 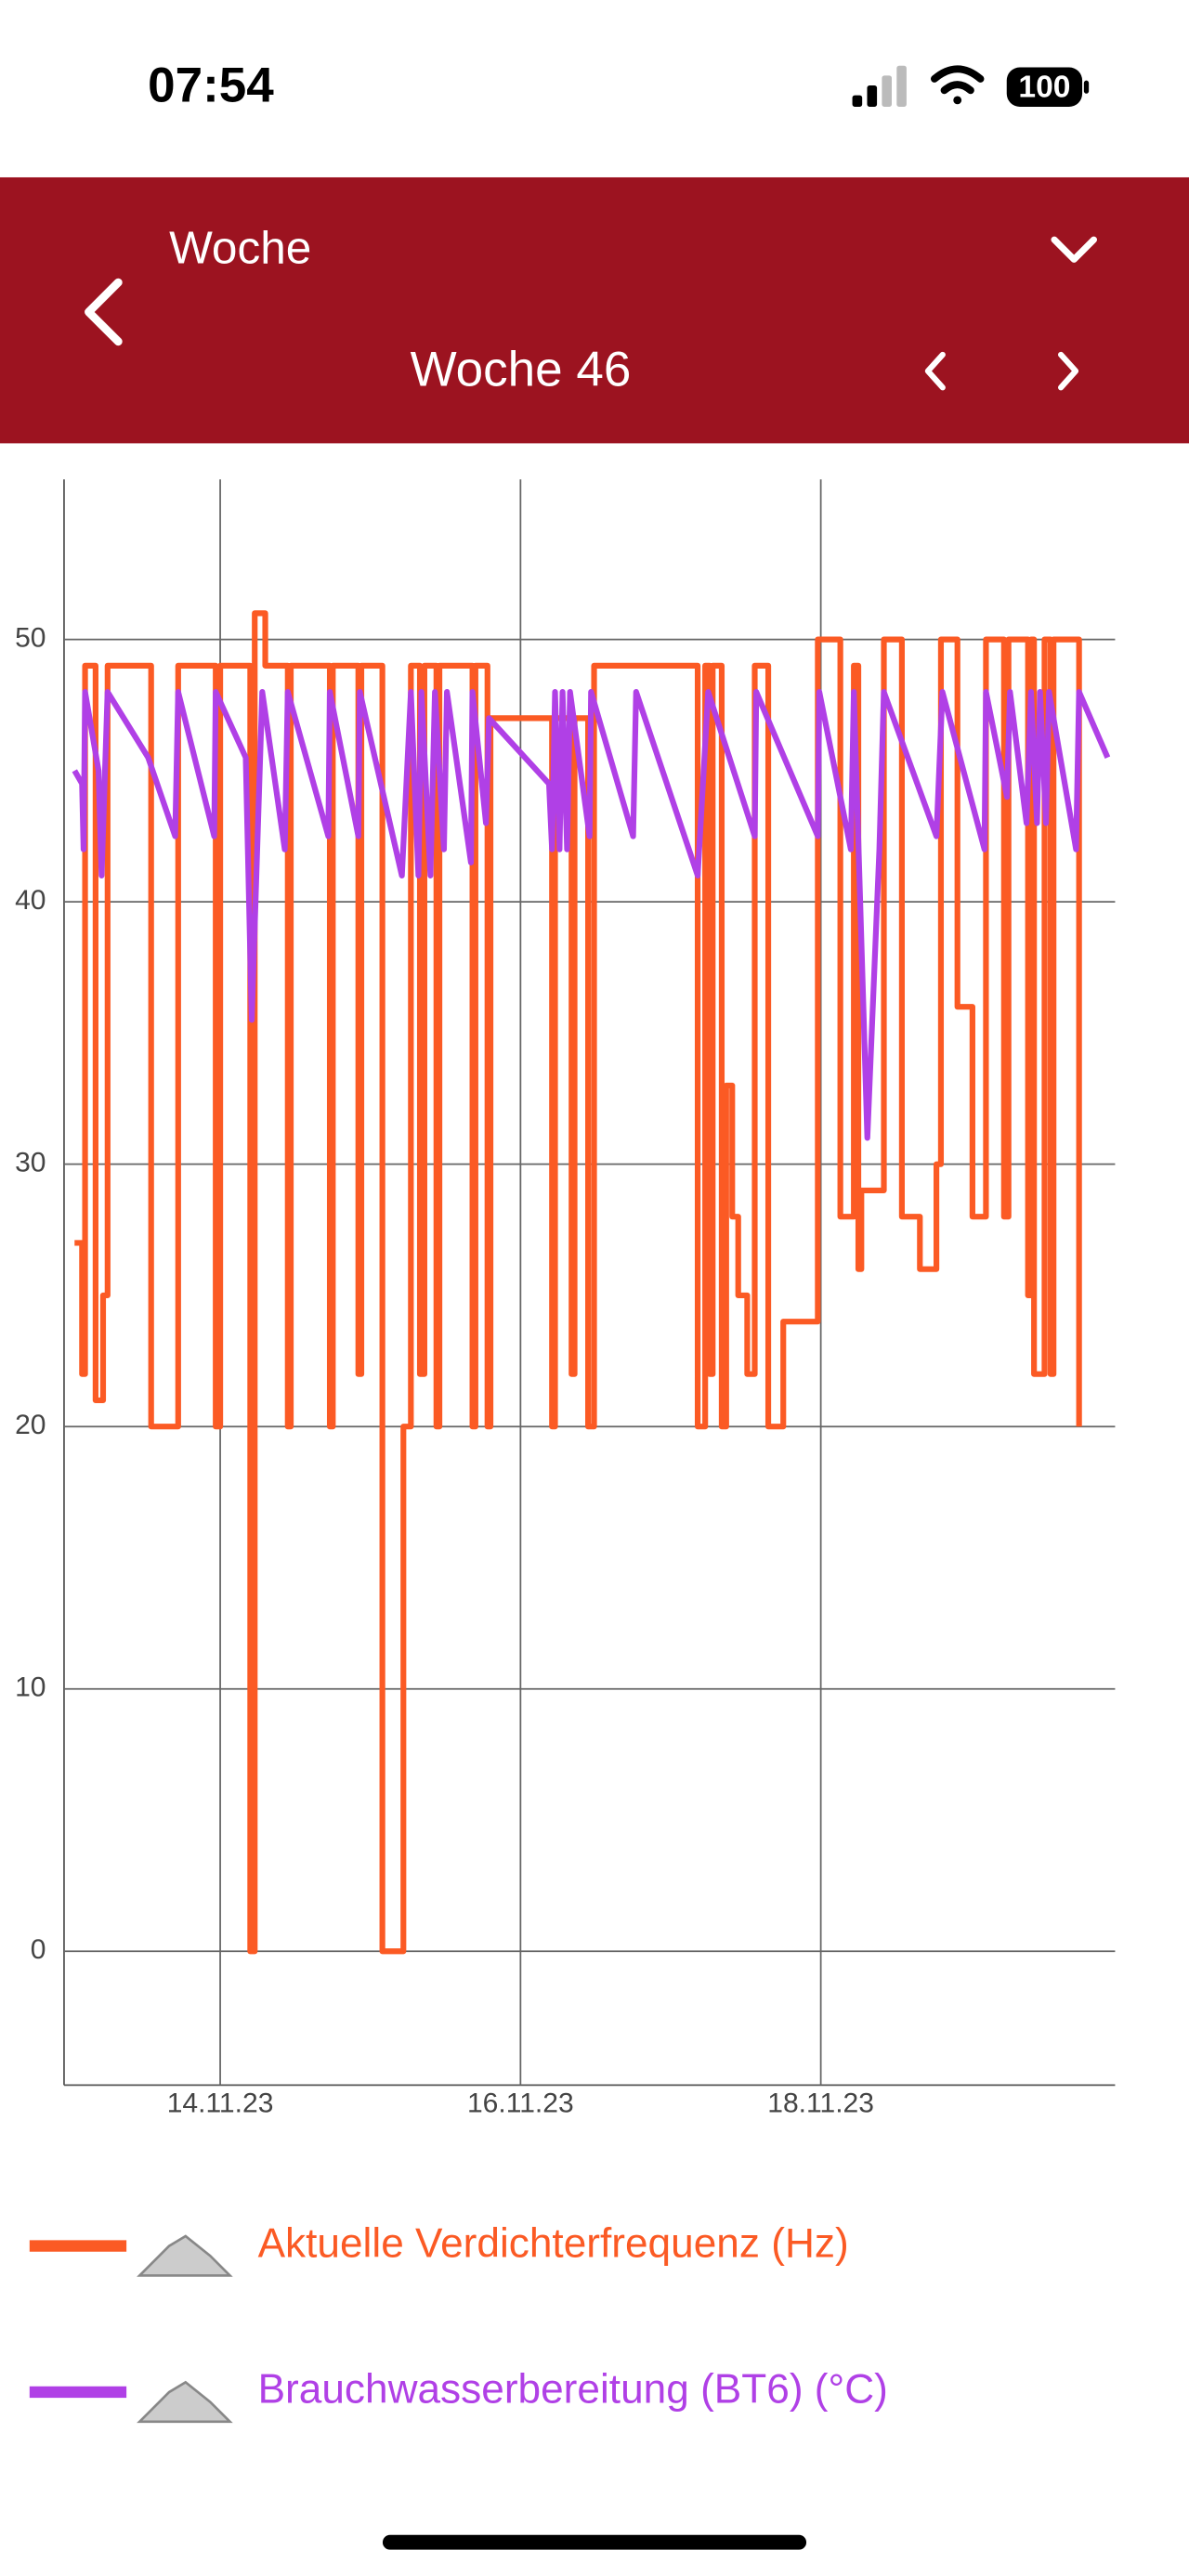 What do you see at coordinates (1074, 250) in the screenshot?
I see `period-dropdown` at bounding box center [1074, 250].